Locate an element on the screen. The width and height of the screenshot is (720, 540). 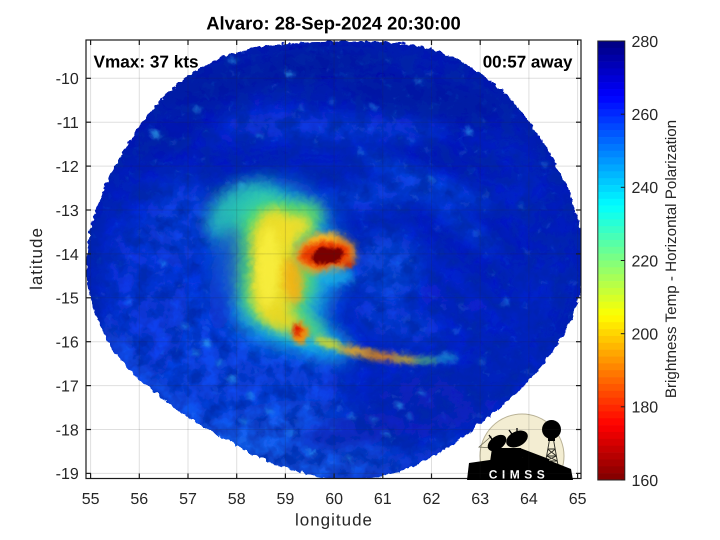
svg-text: -11 is located at coordinates (68, 123).